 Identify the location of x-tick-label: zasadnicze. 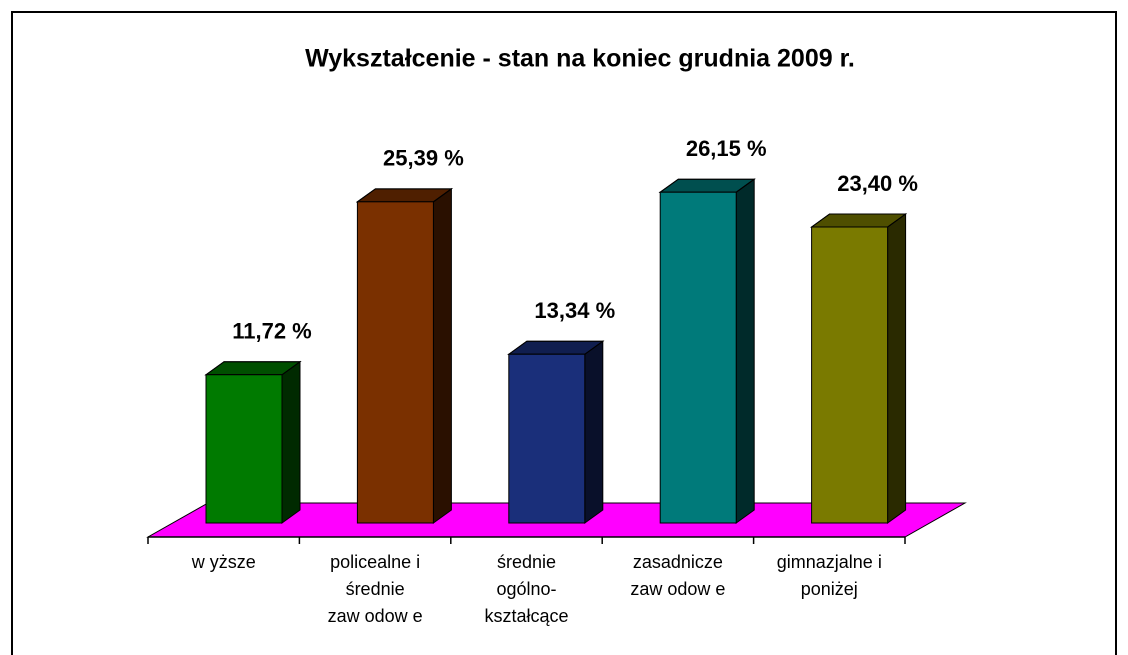
(678, 562).